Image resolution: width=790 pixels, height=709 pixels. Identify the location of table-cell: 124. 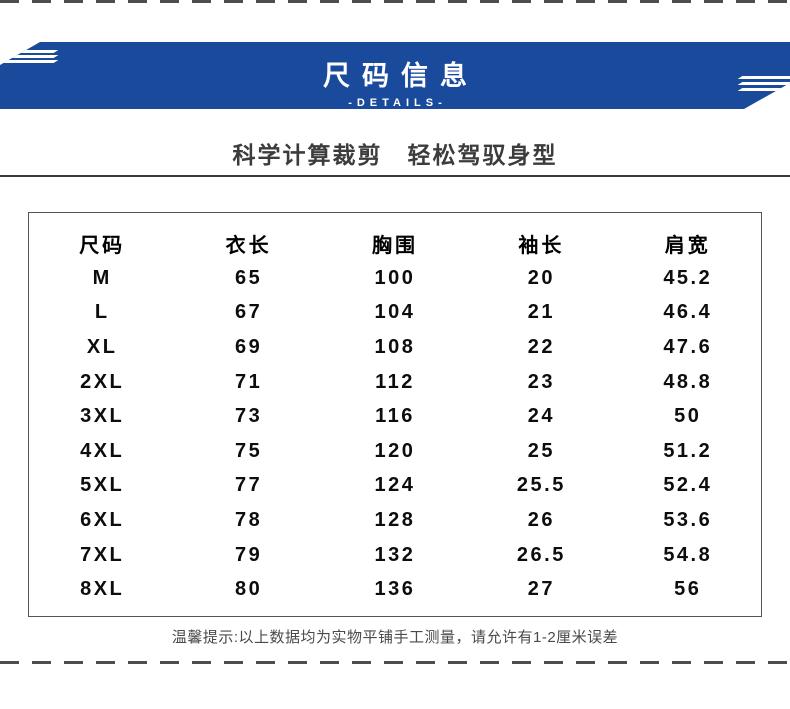
(395, 485).